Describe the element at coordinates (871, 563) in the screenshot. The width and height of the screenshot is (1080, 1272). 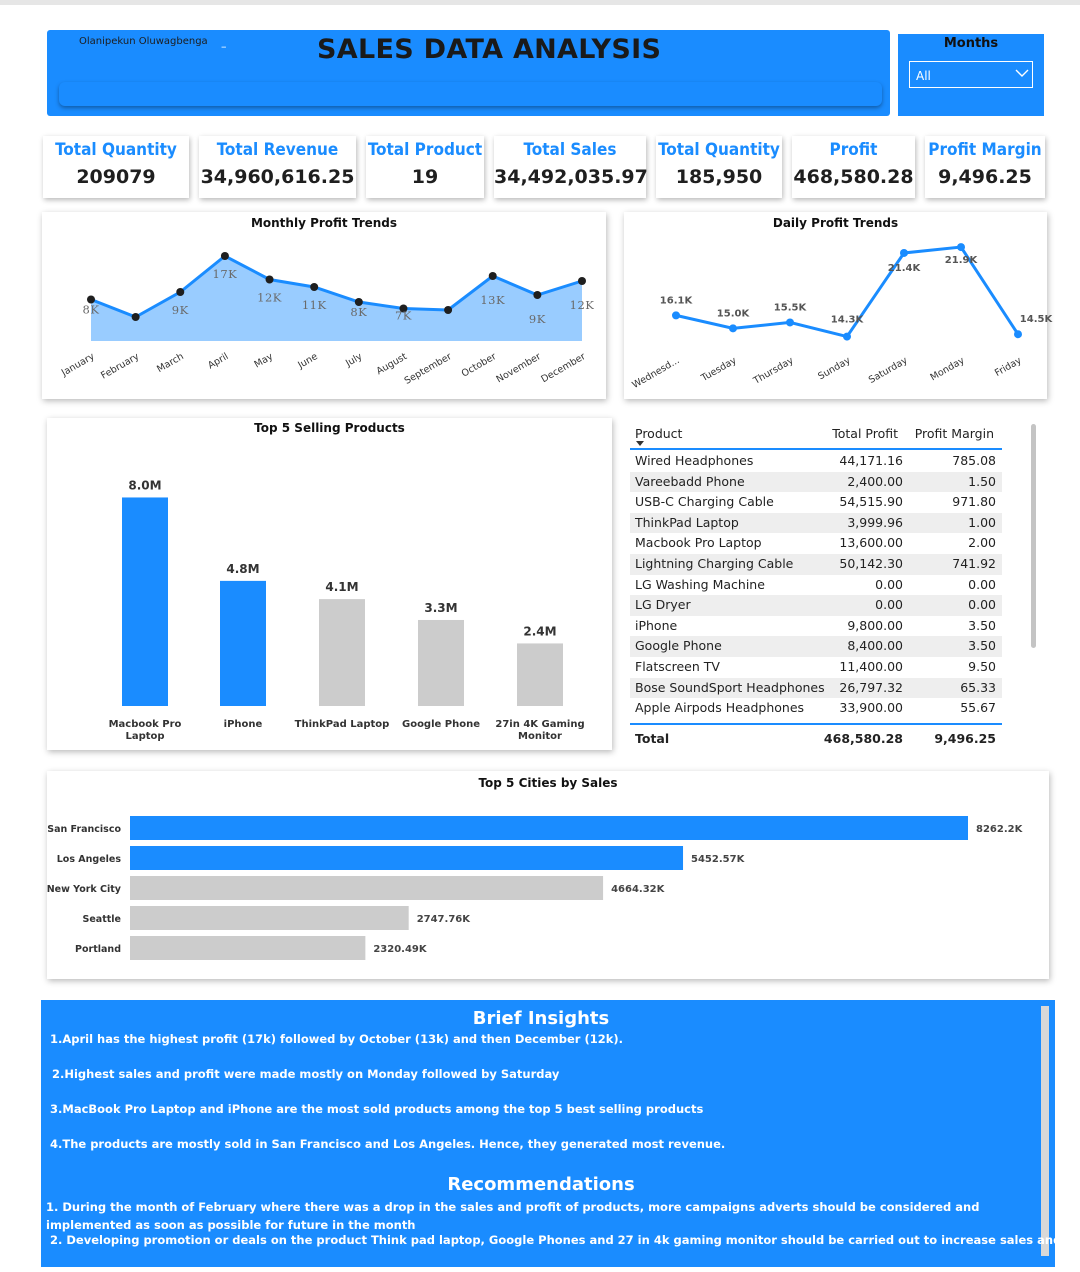
I see `cell-total-profit: 50,142.30` at that location.